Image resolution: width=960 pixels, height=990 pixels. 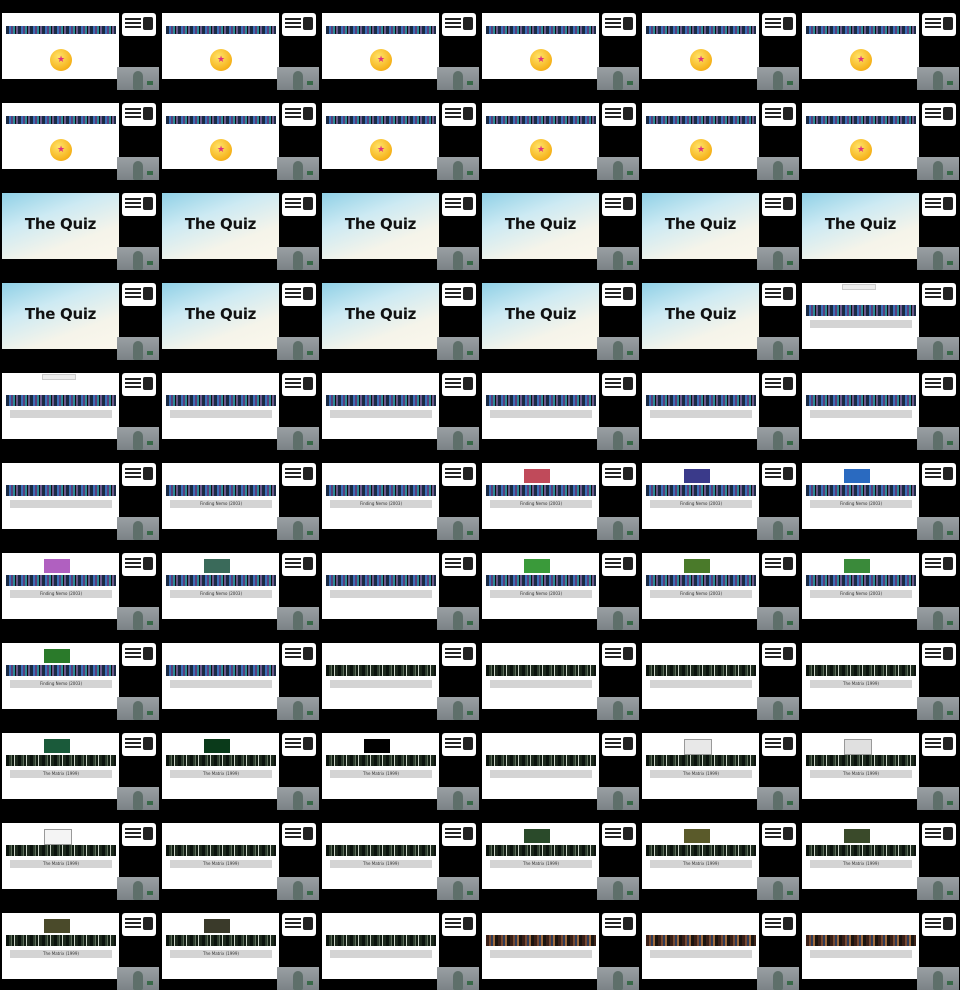 What do you see at coordinates (220, 856) in the screenshot?
I see `slide: The Matrix (1999)` at bounding box center [220, 856].